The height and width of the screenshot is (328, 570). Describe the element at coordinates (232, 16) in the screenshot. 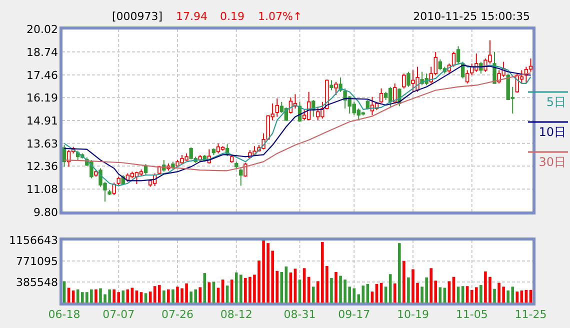

I see `text: 0.19` at that location.